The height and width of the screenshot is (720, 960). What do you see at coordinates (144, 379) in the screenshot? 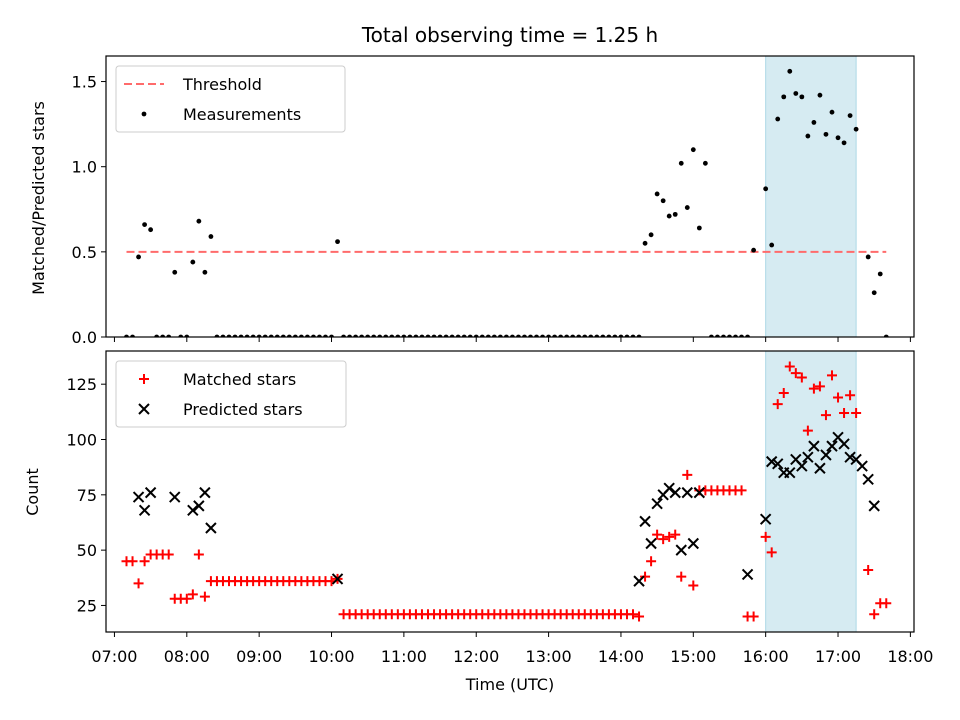
I see `legend-matched-swatch` at bounding box center [144, 379].